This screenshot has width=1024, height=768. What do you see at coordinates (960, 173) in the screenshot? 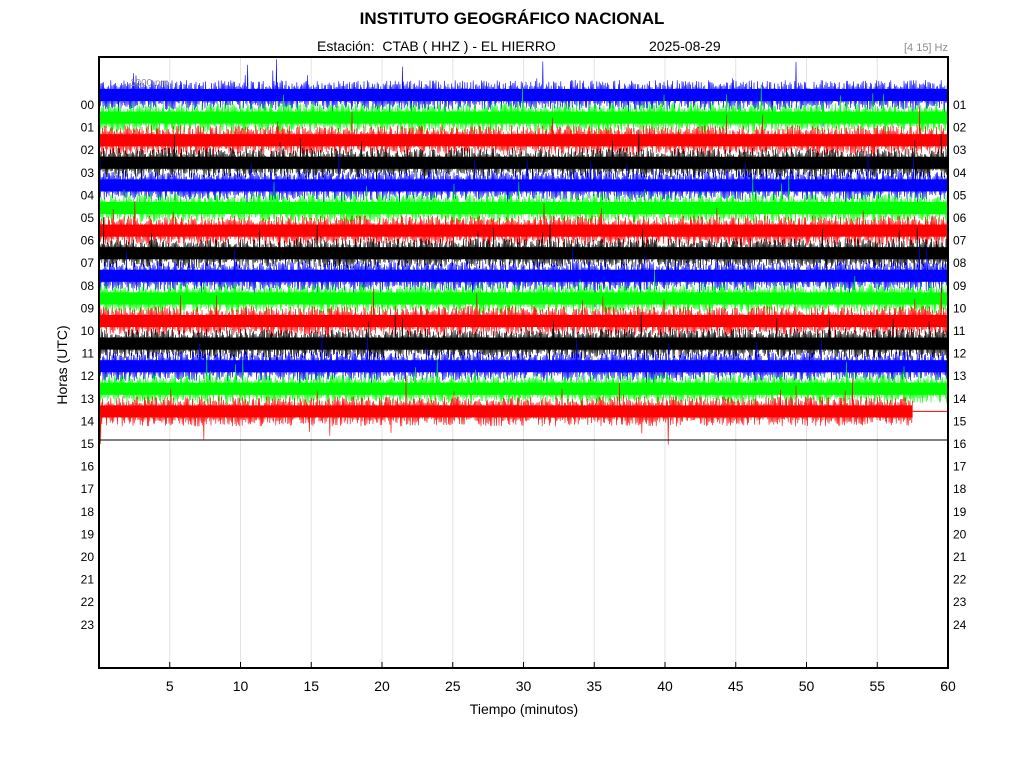
I see `y-tick-right-04: 04` at bounding box center [960, 173].